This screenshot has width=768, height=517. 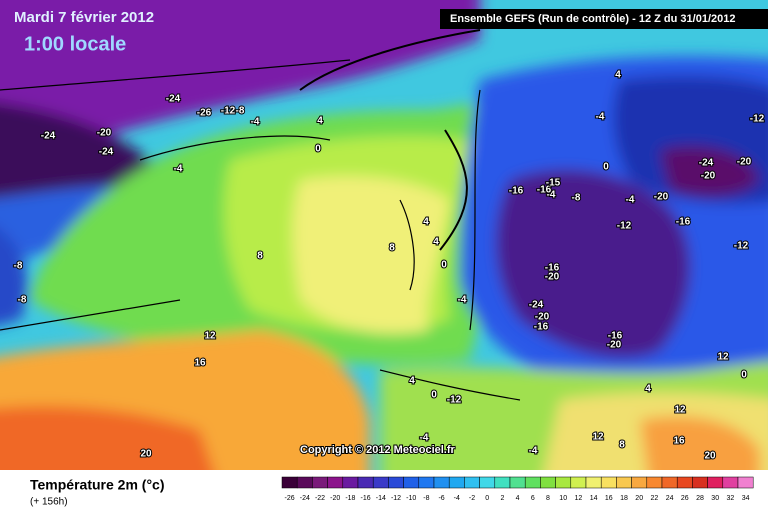 I want to click on scale-label: -4, so click(x=457, y=498).